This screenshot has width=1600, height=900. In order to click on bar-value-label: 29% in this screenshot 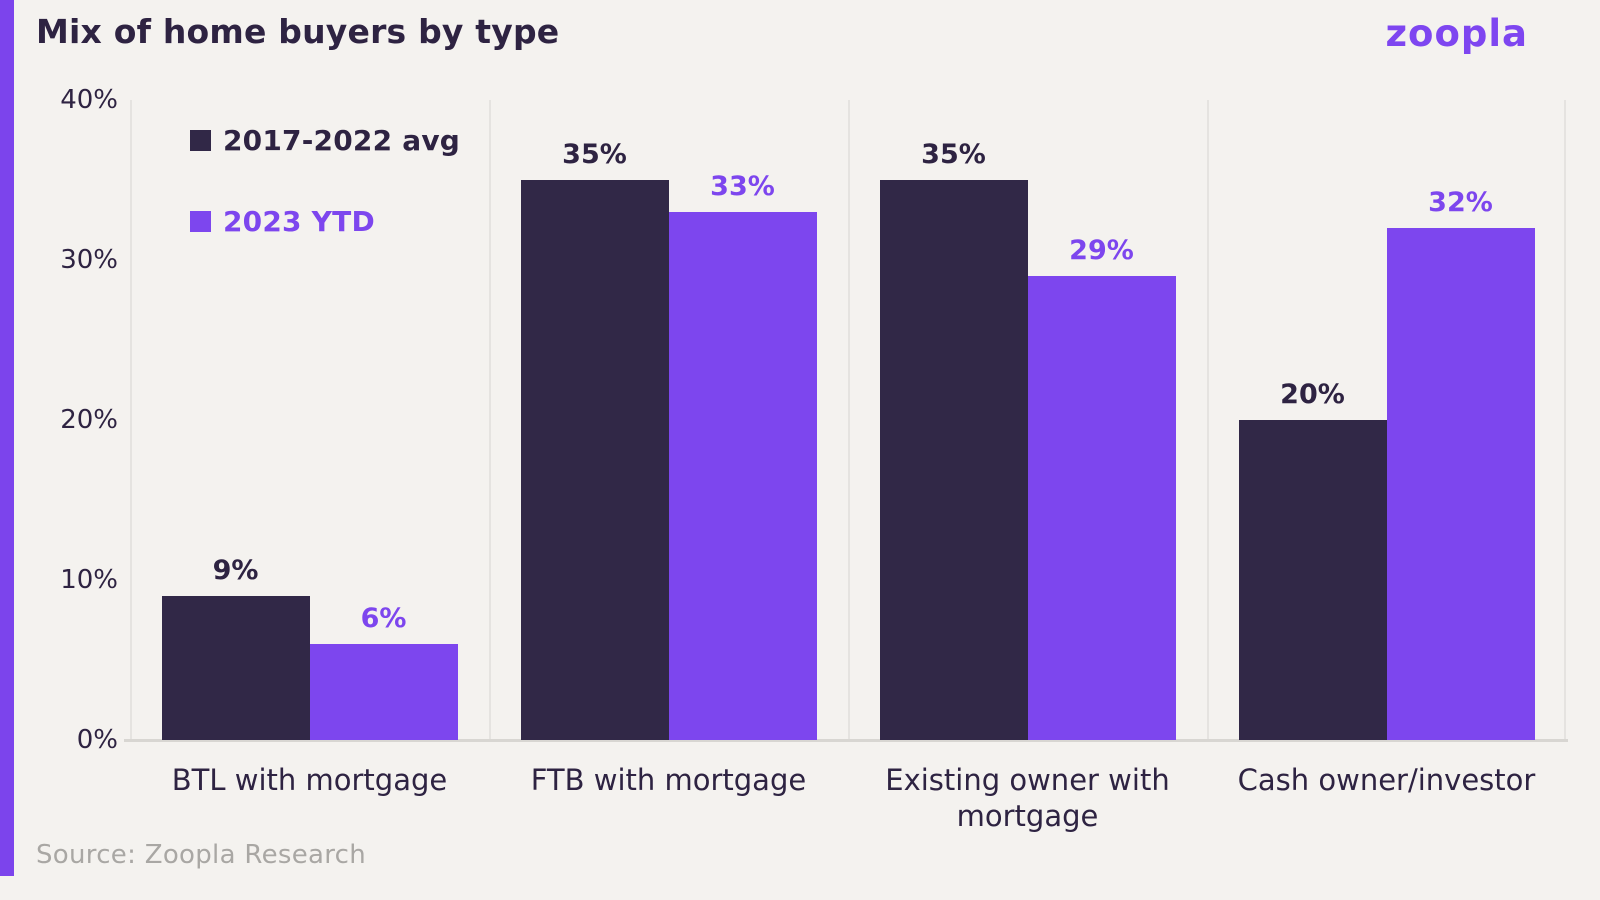, I will do `click(1101, 250)`.